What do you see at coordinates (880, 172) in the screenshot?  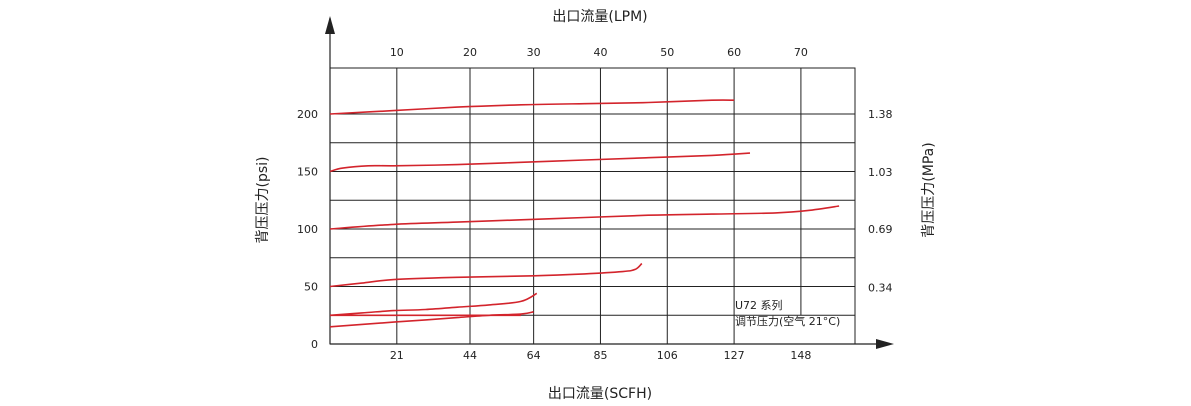 I see `y-right-tick-label: 1.03` at bounding box center [880, 172].